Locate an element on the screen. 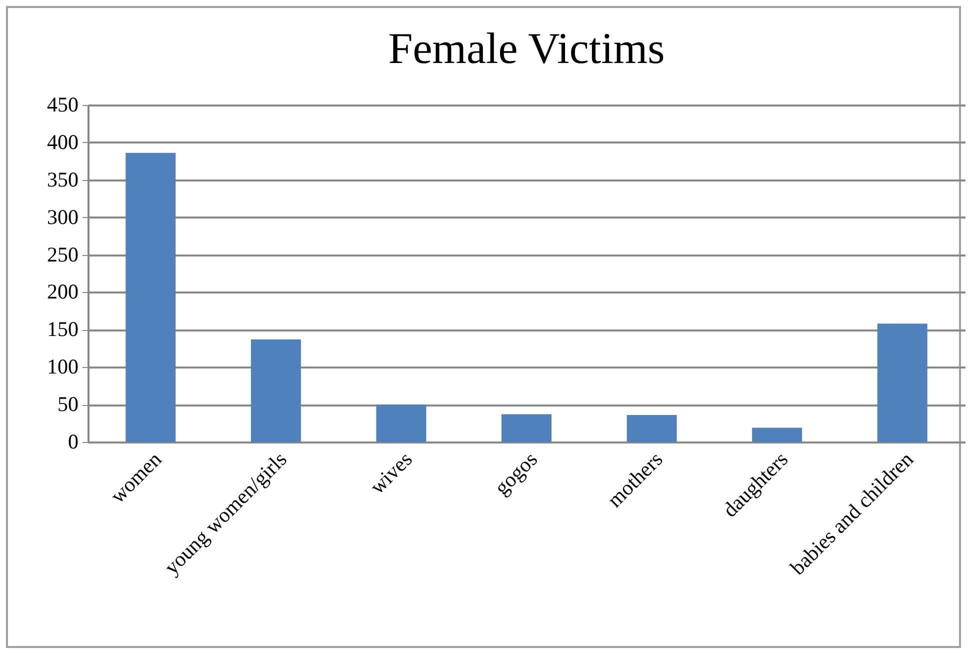  y-tick-label: 400 is located at coordinates (62, 142).